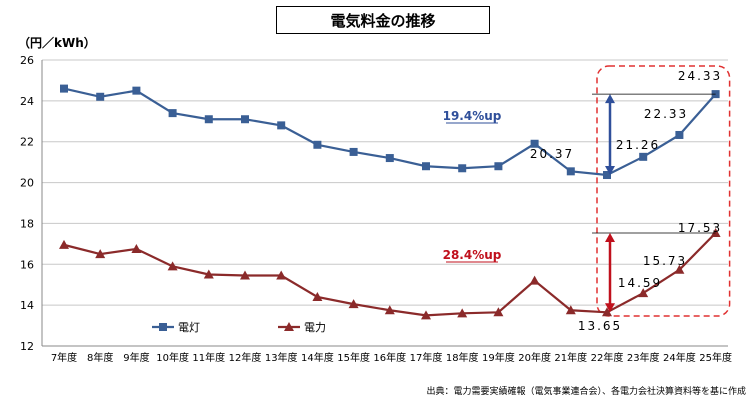 The image size is (750, 403). Describe the element at coordinates (27, 101) in the screenshot. I see `y-tick-label: 24` at that location.